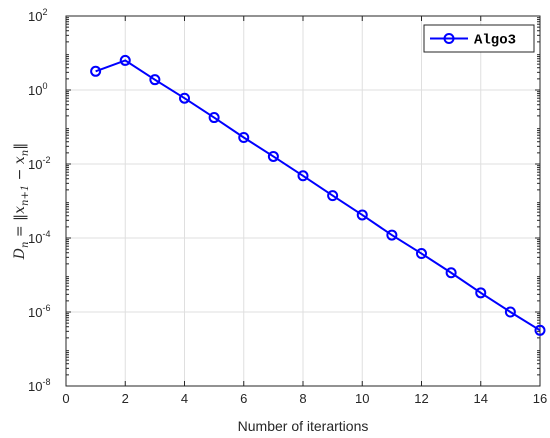  Describe the element at coordinates (37, 15) in the screenshot. I see `y-tick-label: 10²` at that location.